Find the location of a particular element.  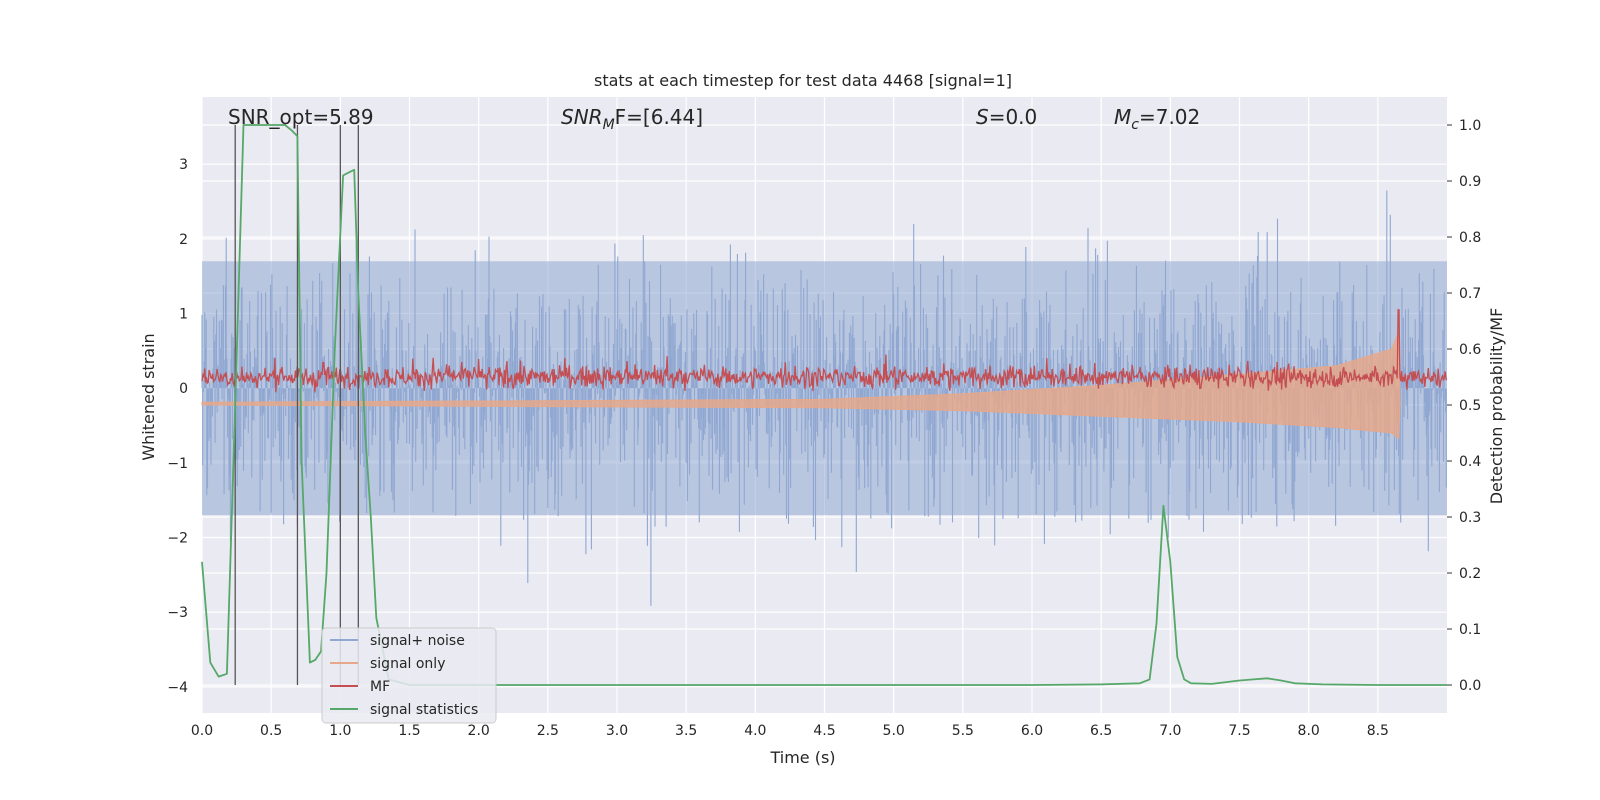

x-tick-label: 8.0 is located at coordinates (1309, 731).